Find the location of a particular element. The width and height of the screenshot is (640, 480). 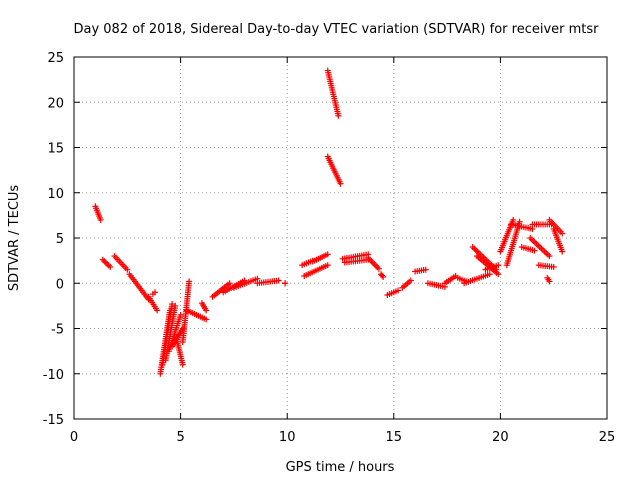

x-tick-label: 0 is located at coordinates (74, 437).